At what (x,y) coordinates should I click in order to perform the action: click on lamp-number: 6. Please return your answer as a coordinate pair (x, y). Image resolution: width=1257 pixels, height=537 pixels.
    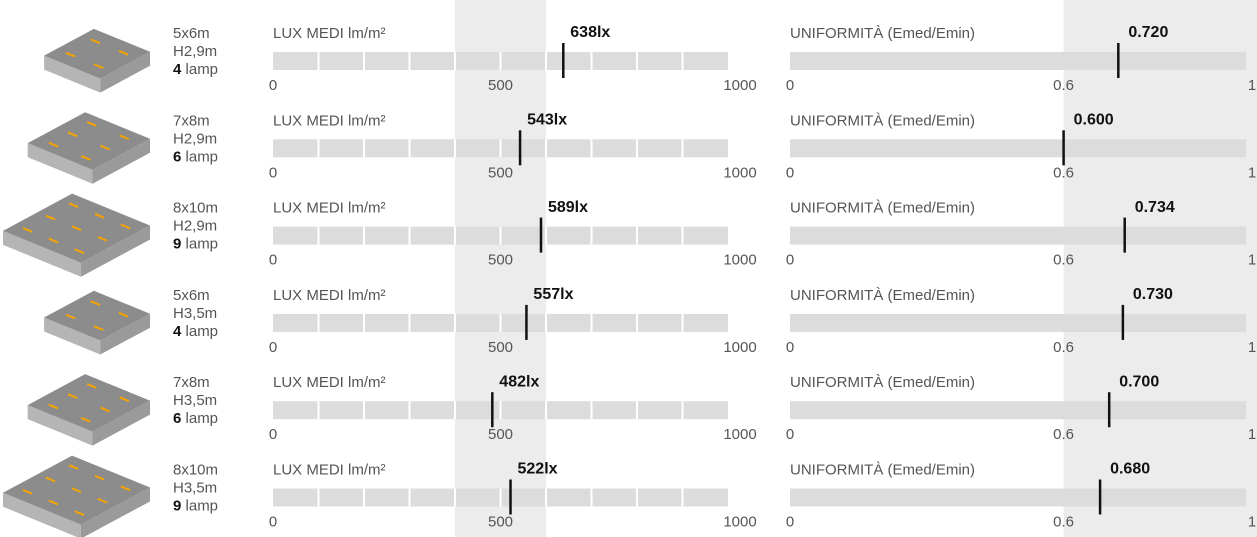
    Looking at the image, I should click on (177, 418).